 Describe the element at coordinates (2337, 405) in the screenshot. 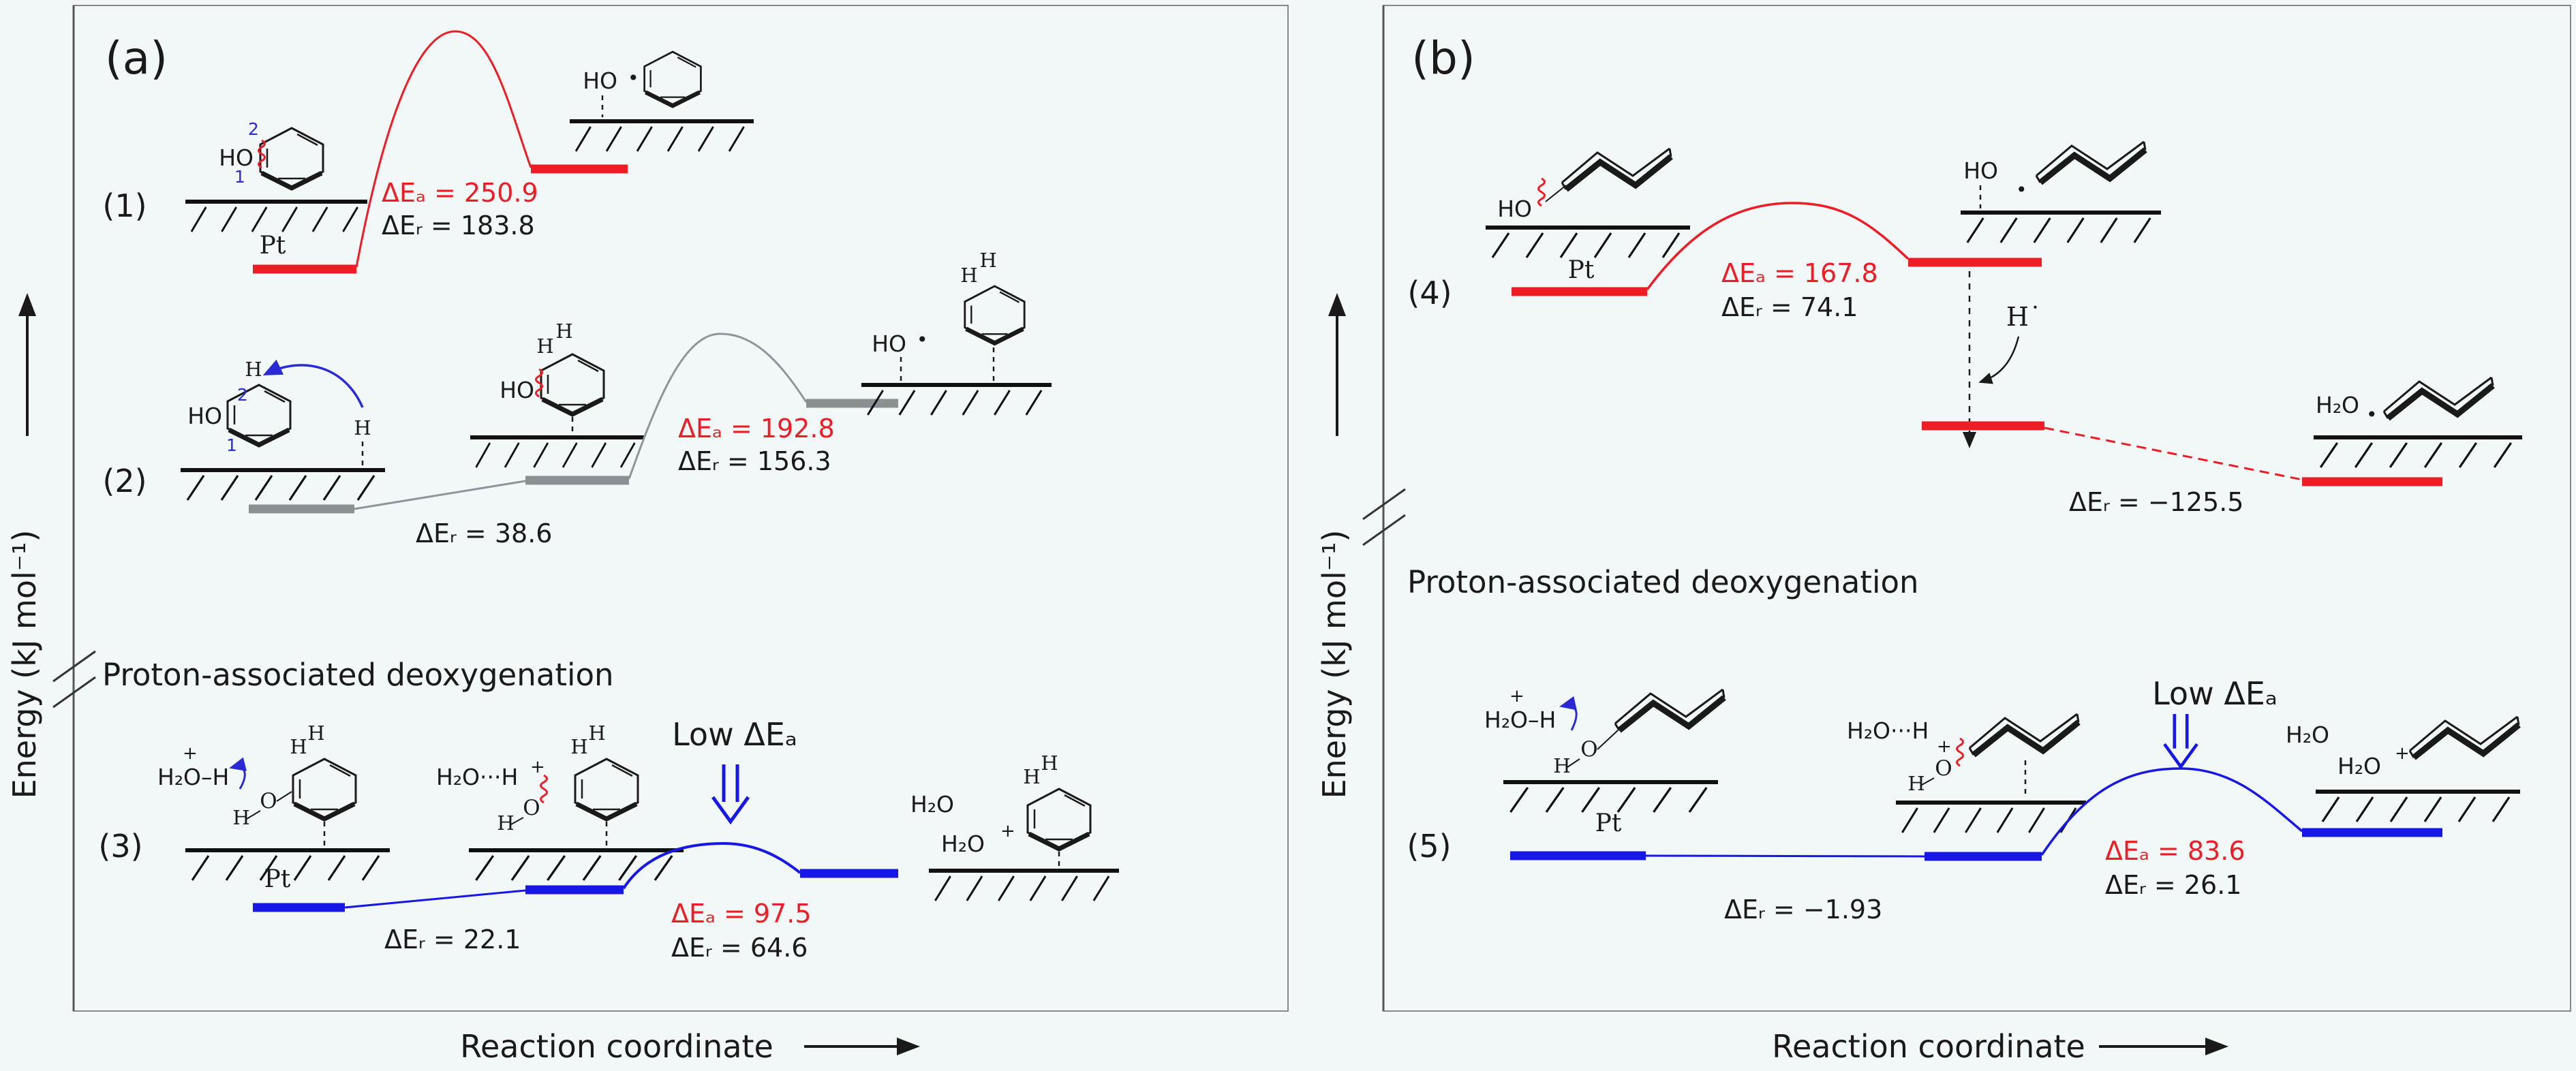

I see `r4-prod-h2o-label: H₂O` at that location.